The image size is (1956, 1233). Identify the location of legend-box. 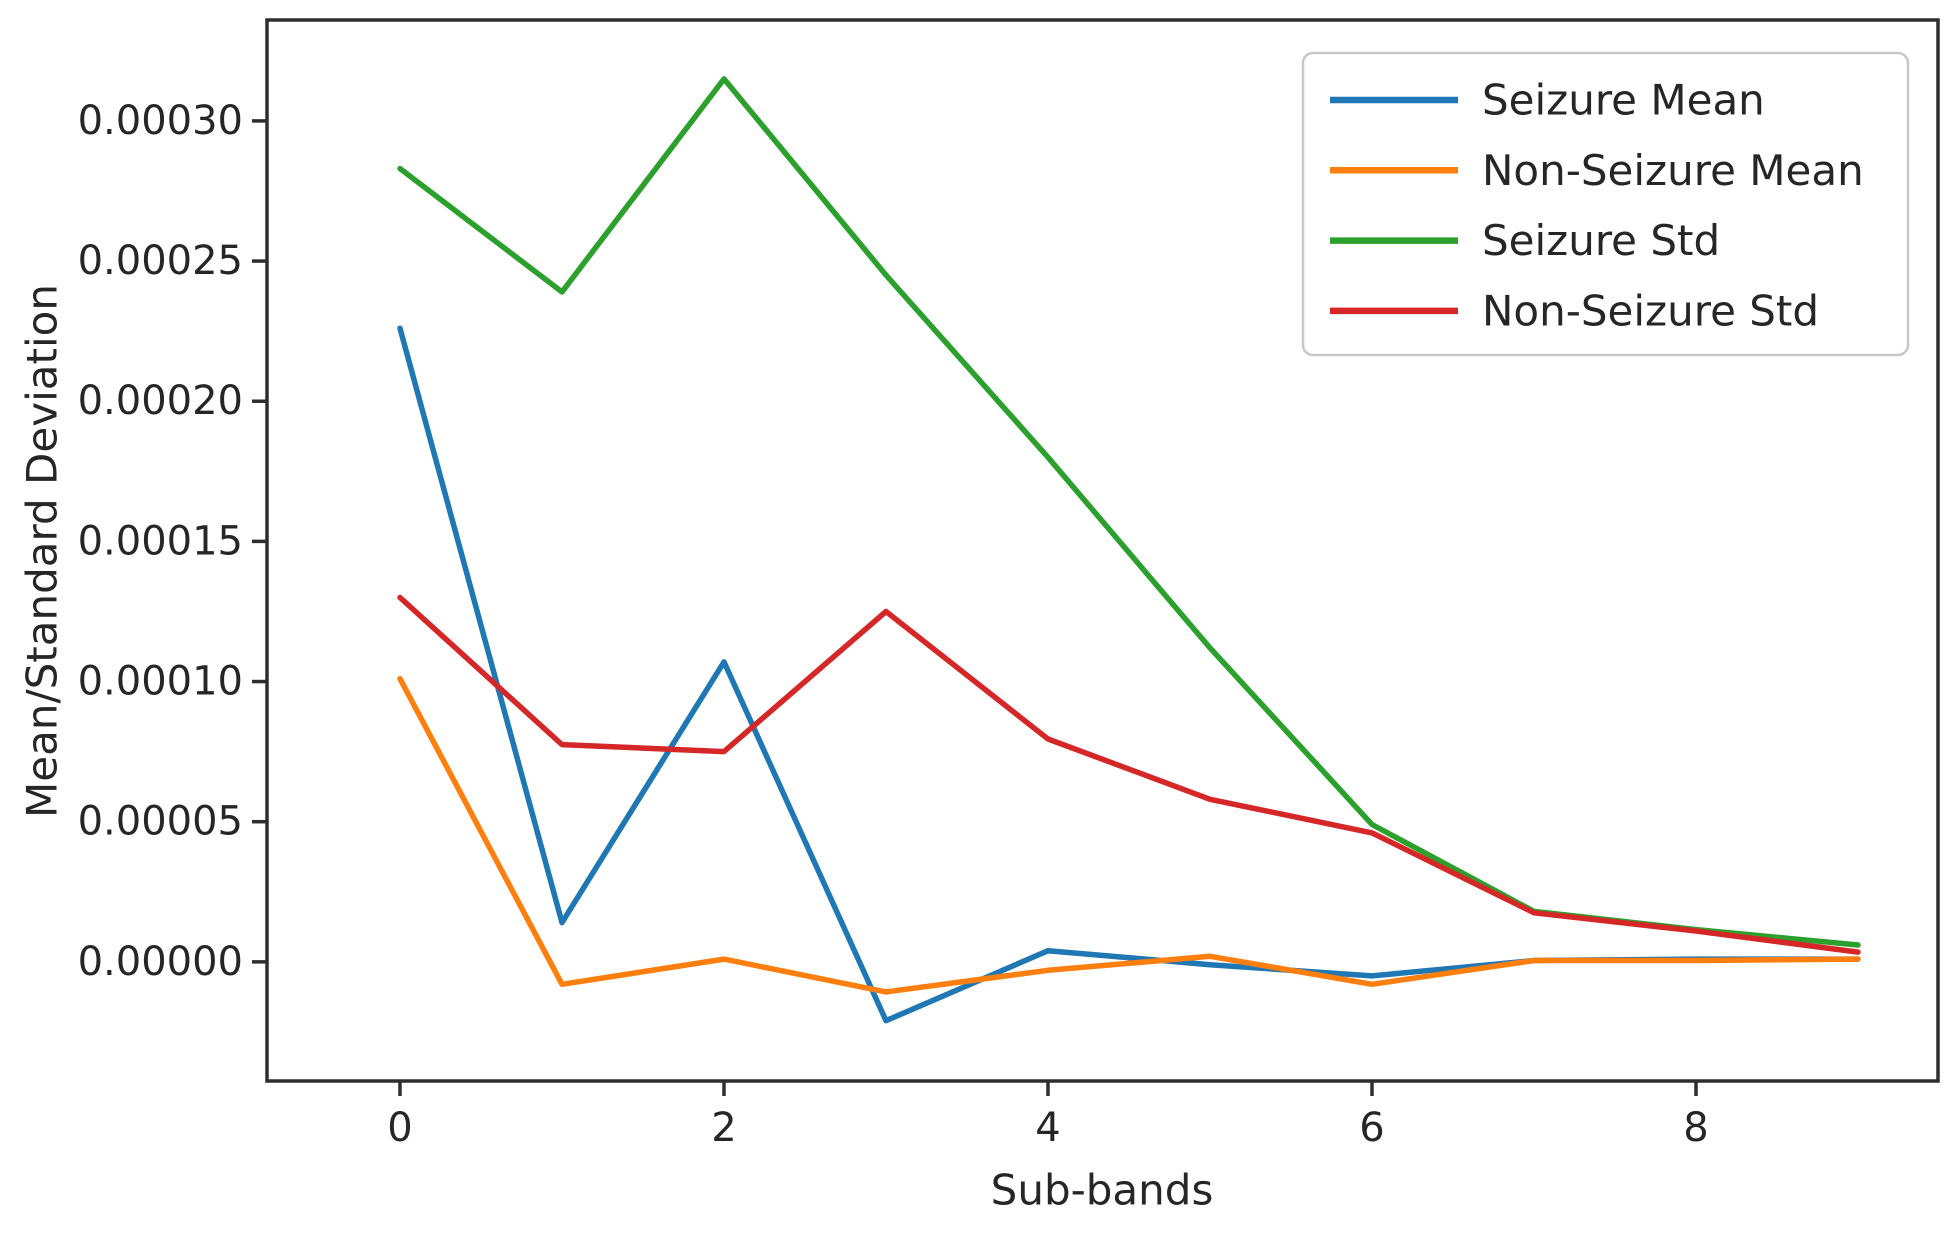
(1605, 204).